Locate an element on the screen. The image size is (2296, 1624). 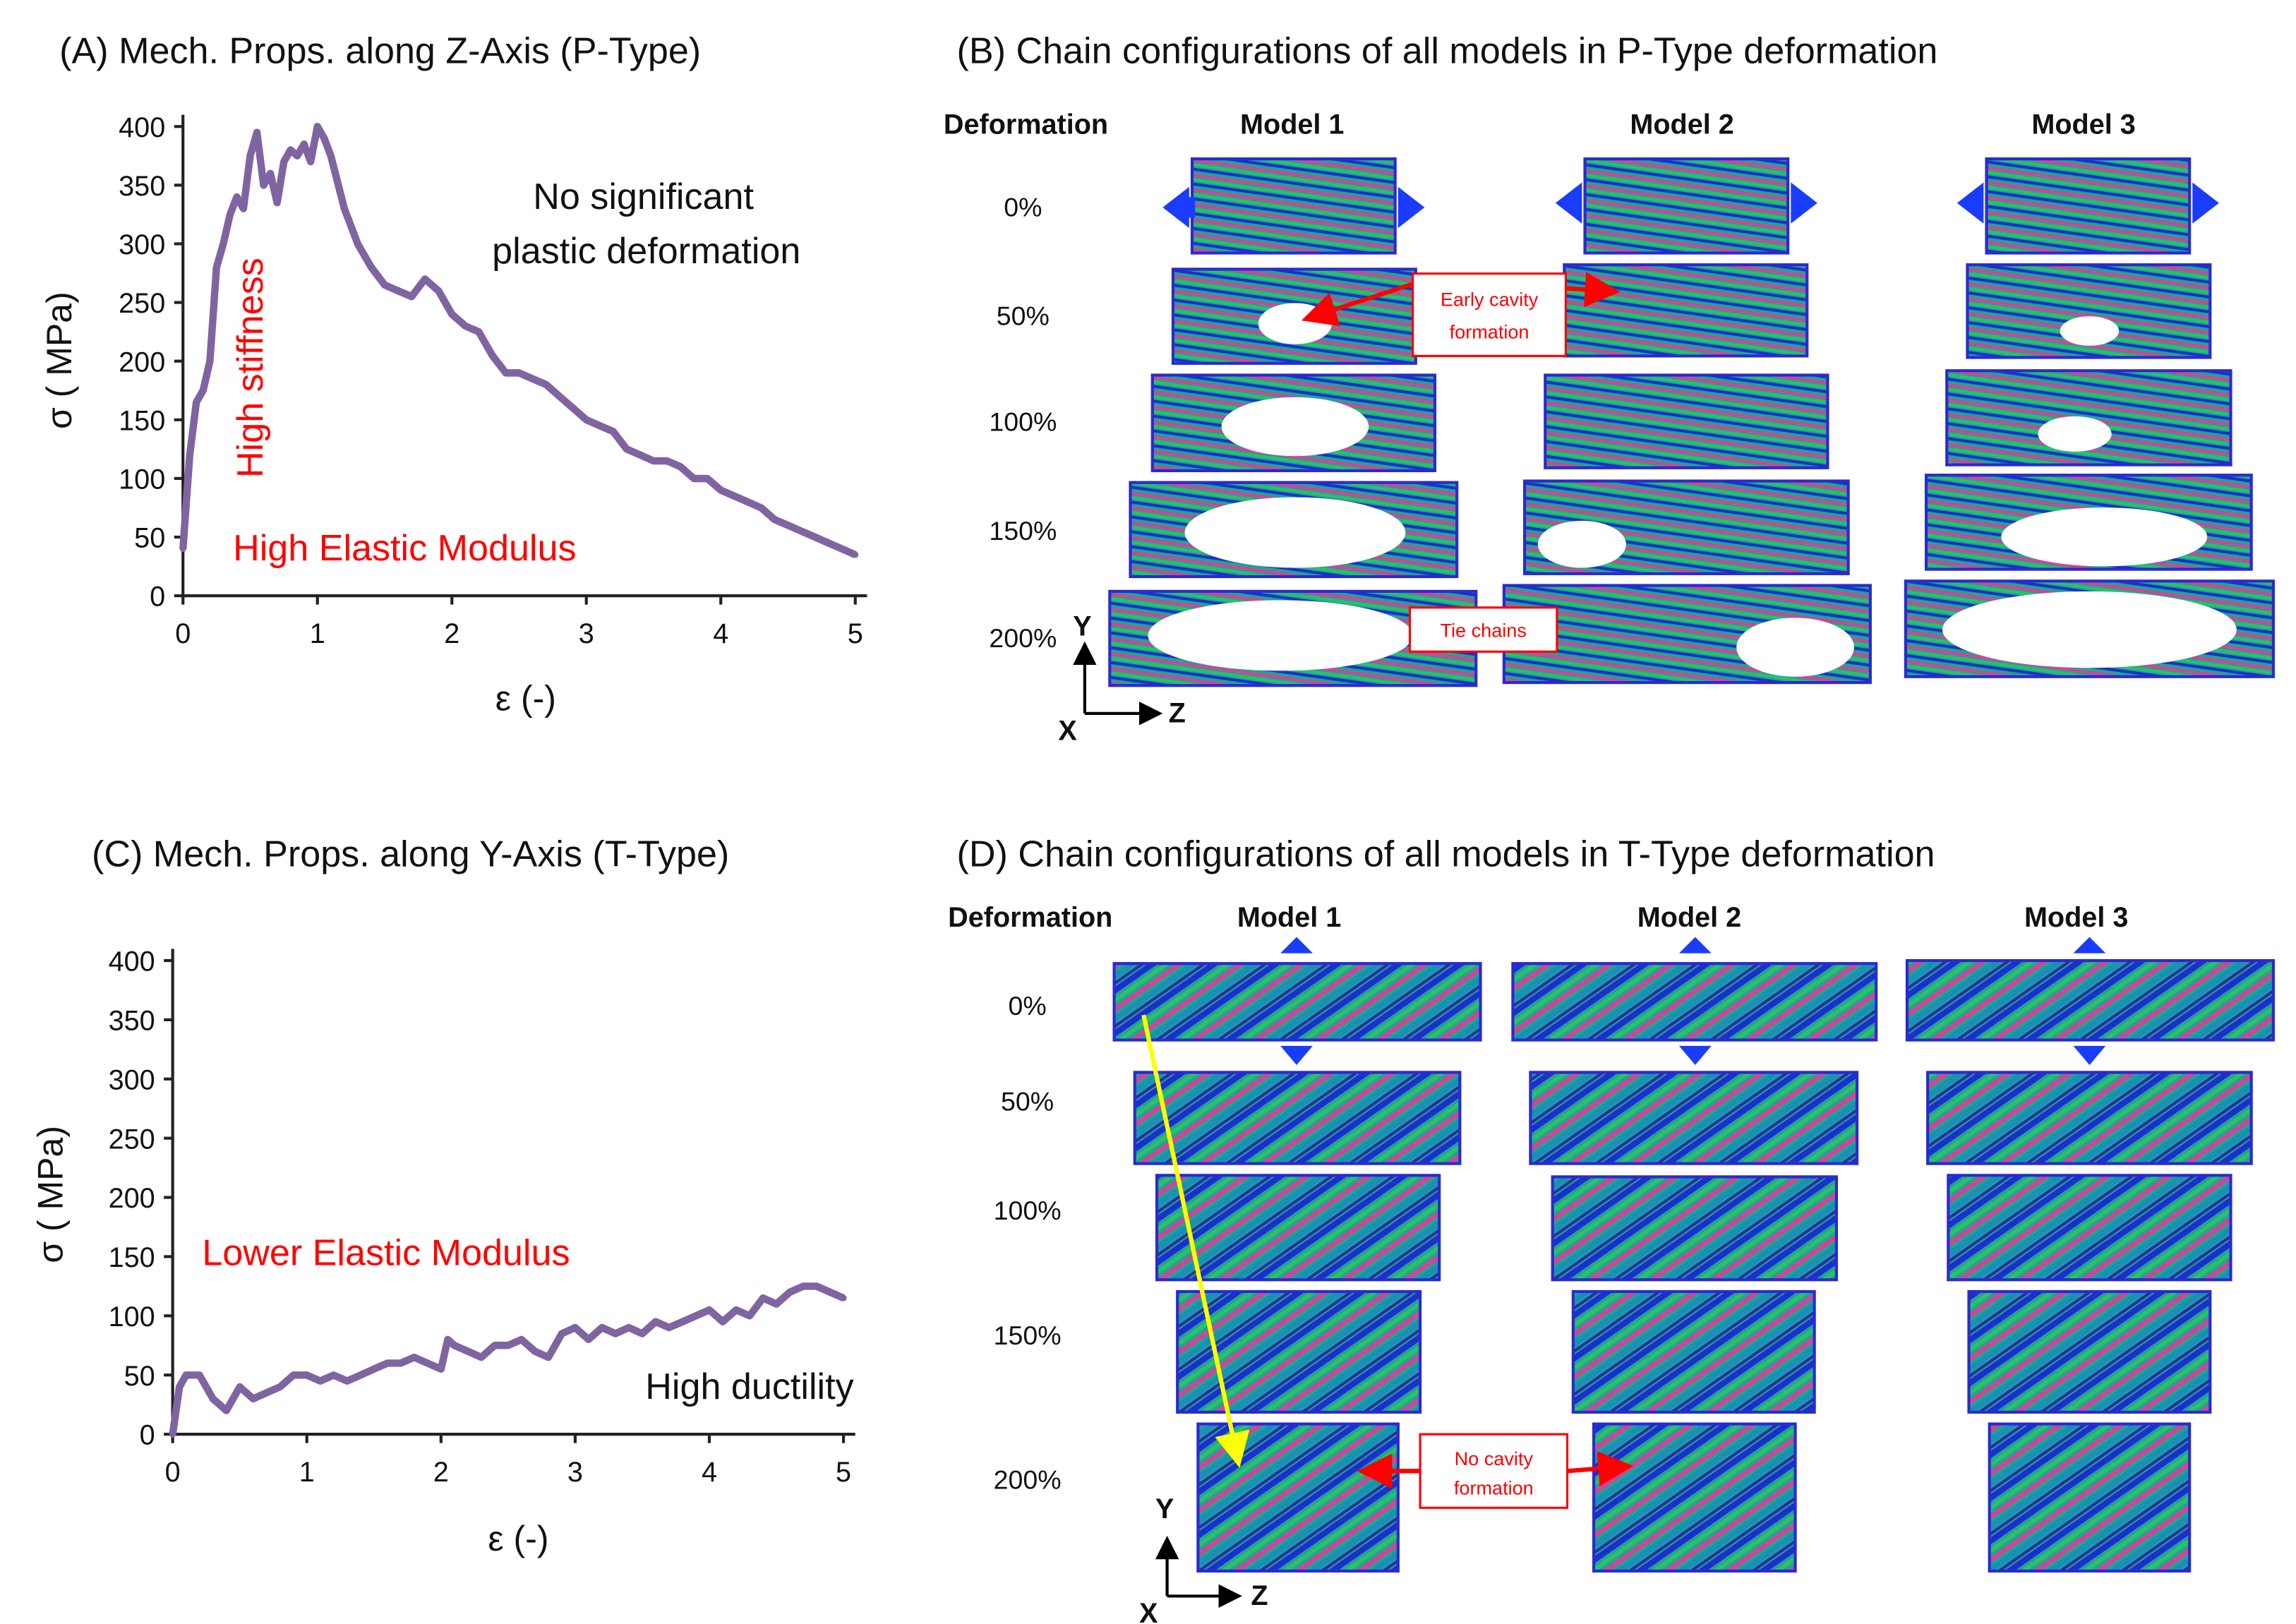
note-early-cavity: Early cavity formation is located at coordinates (1461, 314).